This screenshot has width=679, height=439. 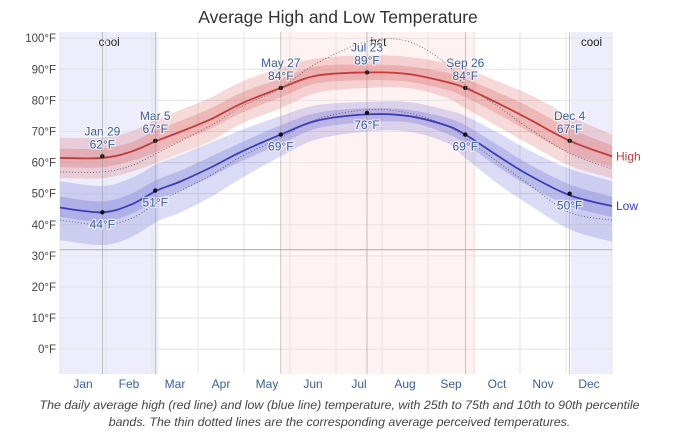 I want to click on series-labels: High Low, so click(x=628, y=181).